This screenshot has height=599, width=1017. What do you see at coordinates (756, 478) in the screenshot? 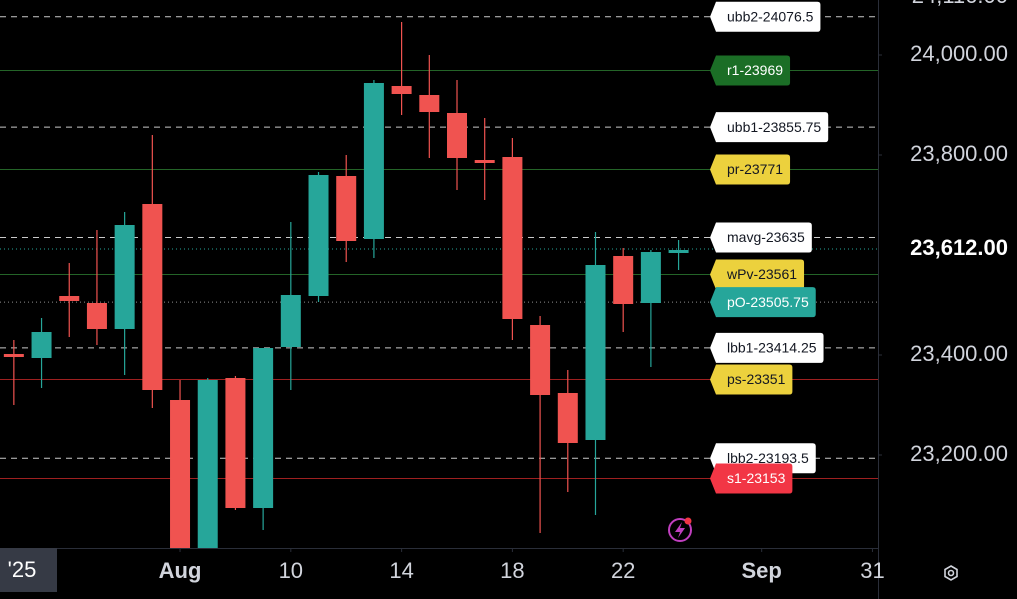
I see `level-tag-label: s1-23153` at bounding box center [756, 478].